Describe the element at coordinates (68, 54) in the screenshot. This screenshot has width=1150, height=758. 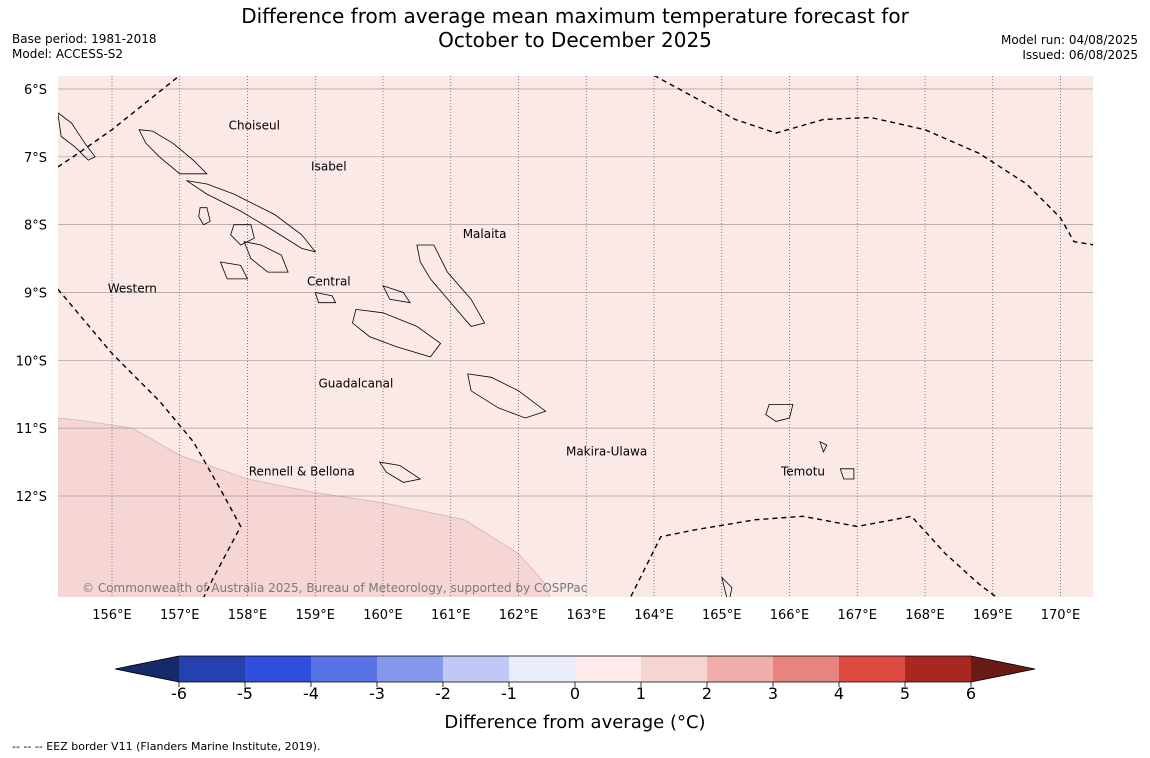
I see `model-text: Model: ACCESS-S2` at that location.